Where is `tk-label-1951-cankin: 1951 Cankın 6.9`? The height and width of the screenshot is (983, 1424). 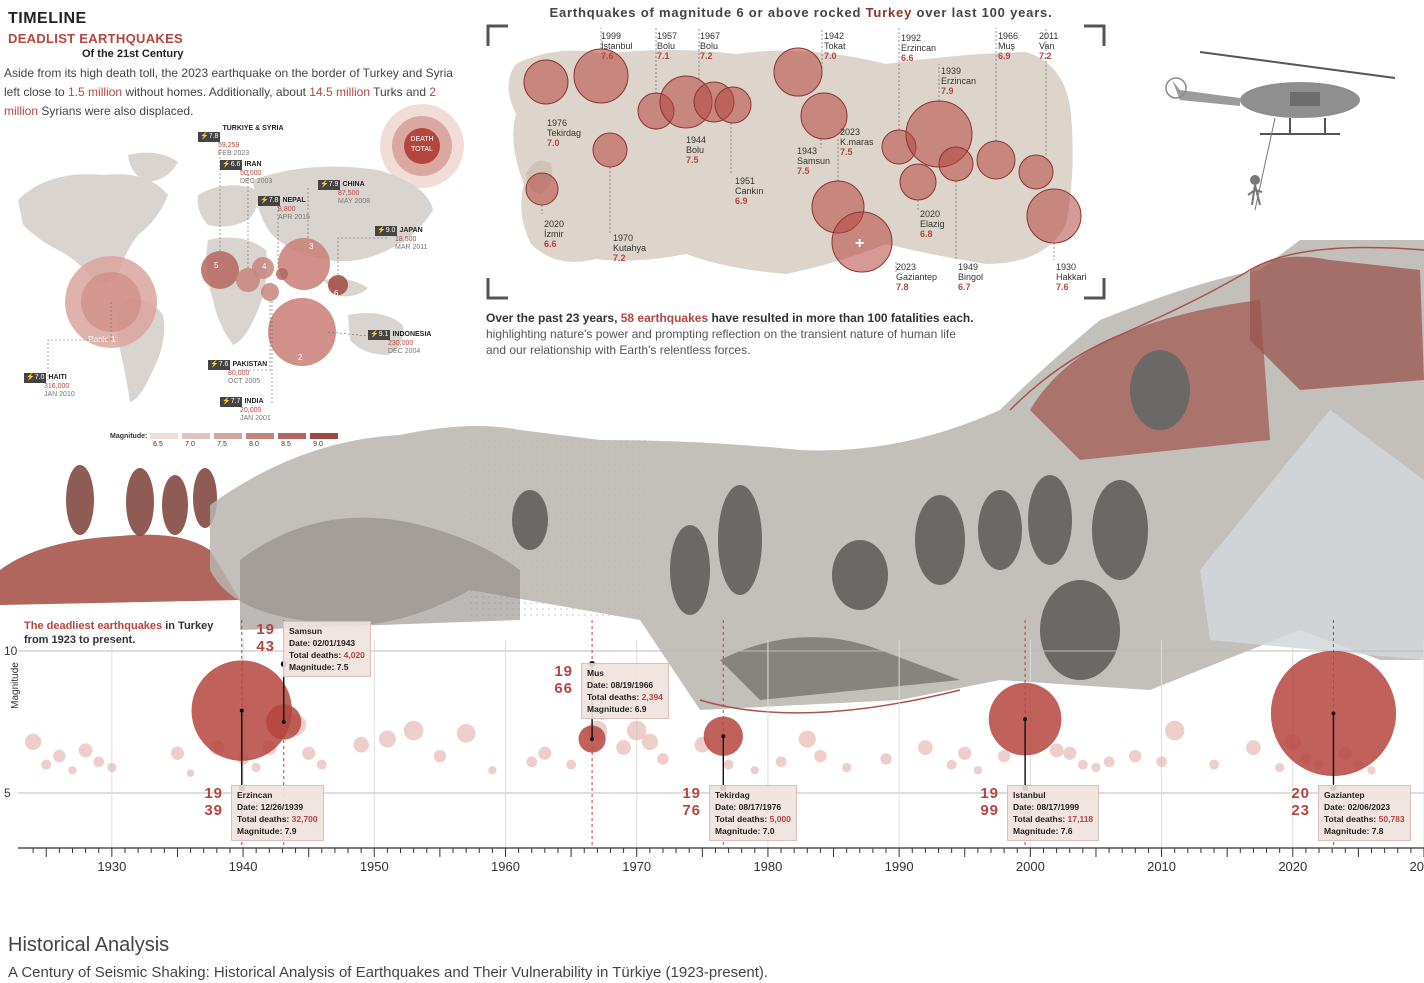 tk-label-1951-cankin: 1951 Cankın 6.9 is located at coordinates (749, 191).